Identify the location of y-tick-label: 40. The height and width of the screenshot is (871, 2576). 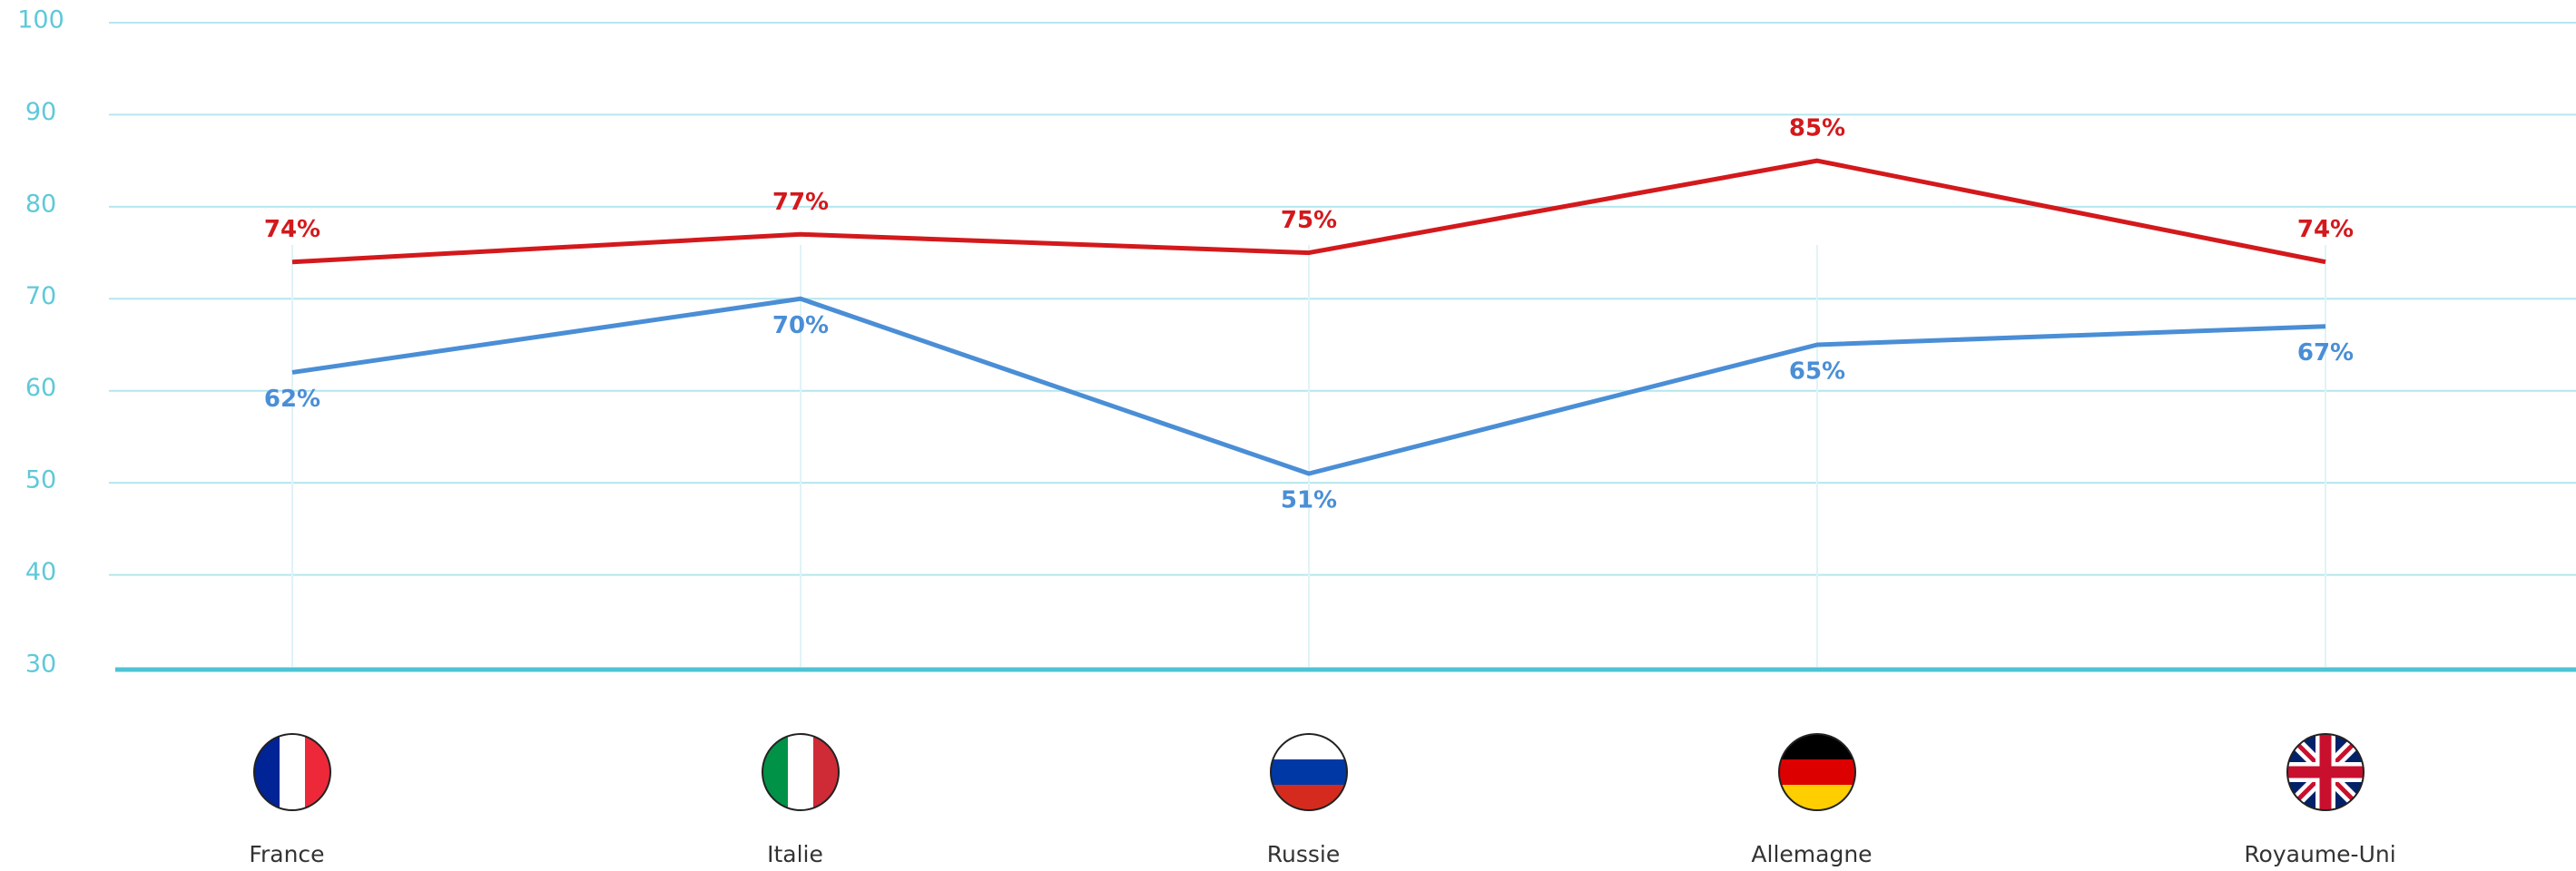
(40, 572).